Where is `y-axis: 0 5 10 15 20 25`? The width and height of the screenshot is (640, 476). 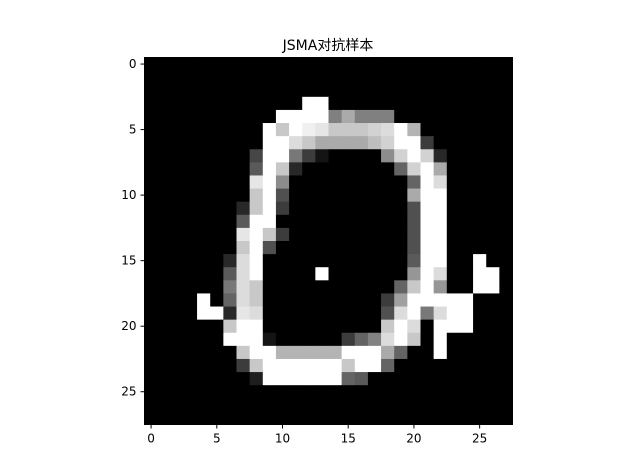 y-axis: 0 5 10 15 20 25 is located at coordinates (133, 228).